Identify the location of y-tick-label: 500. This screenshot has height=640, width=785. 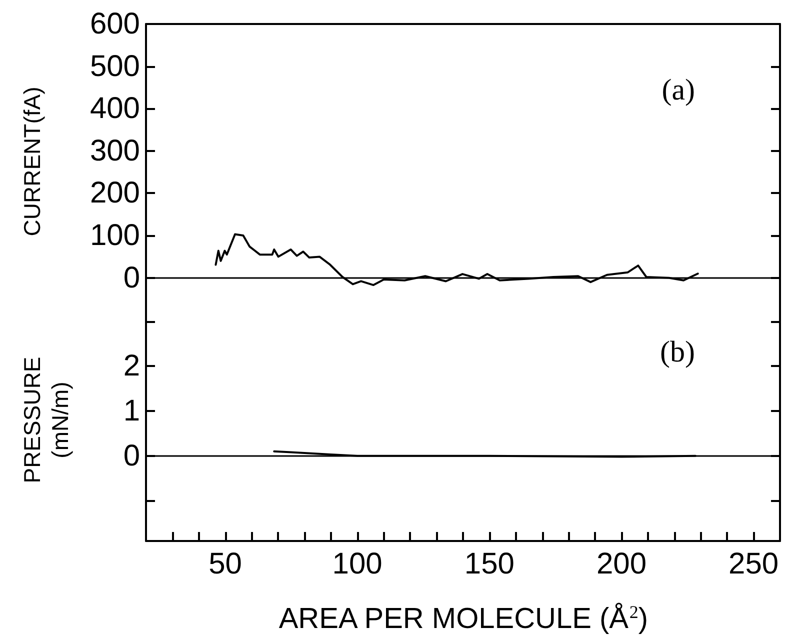
(115, 66).